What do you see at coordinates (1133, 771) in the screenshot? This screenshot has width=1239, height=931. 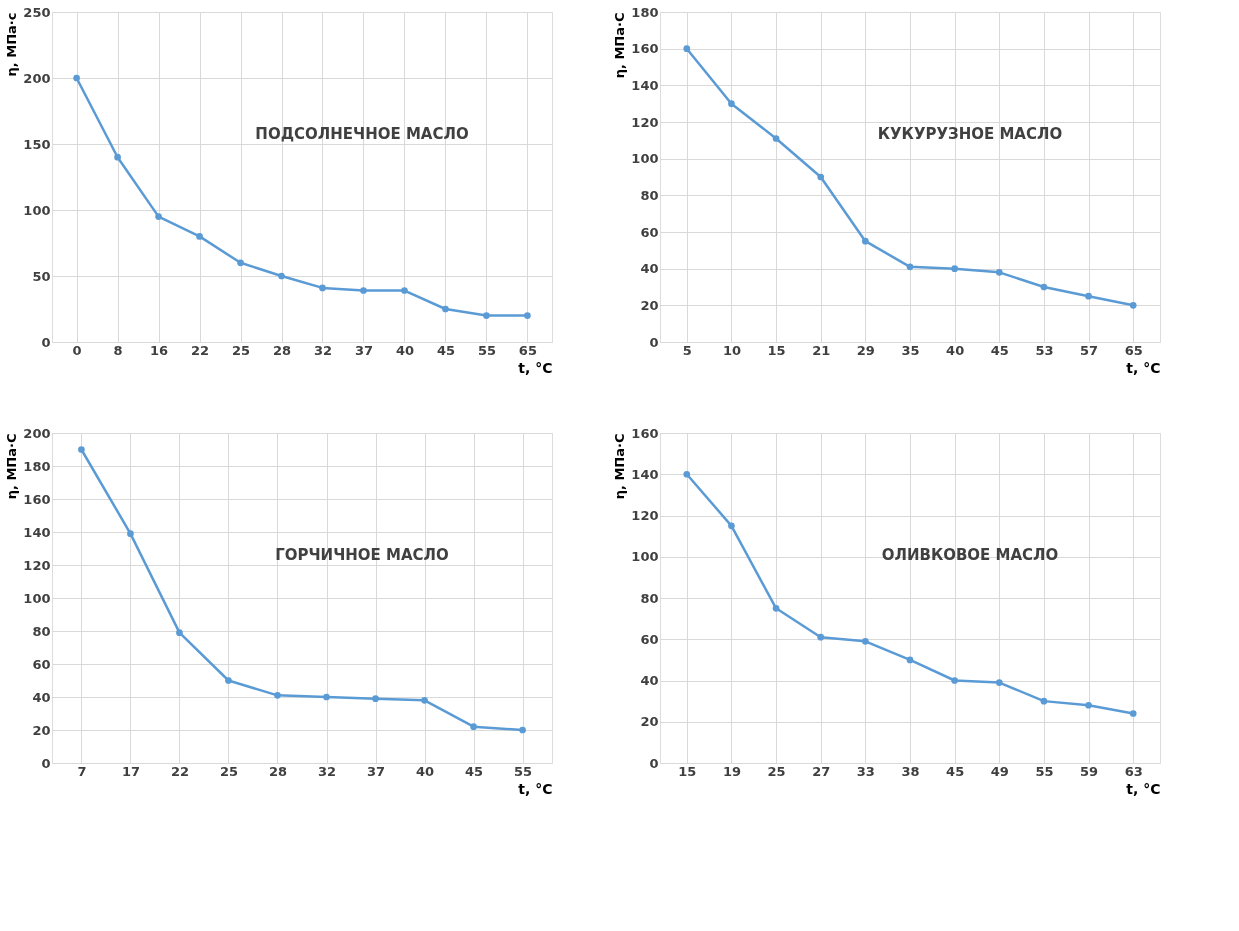 I see `x-tick-label: 63` at bounding box center [1133, 771].